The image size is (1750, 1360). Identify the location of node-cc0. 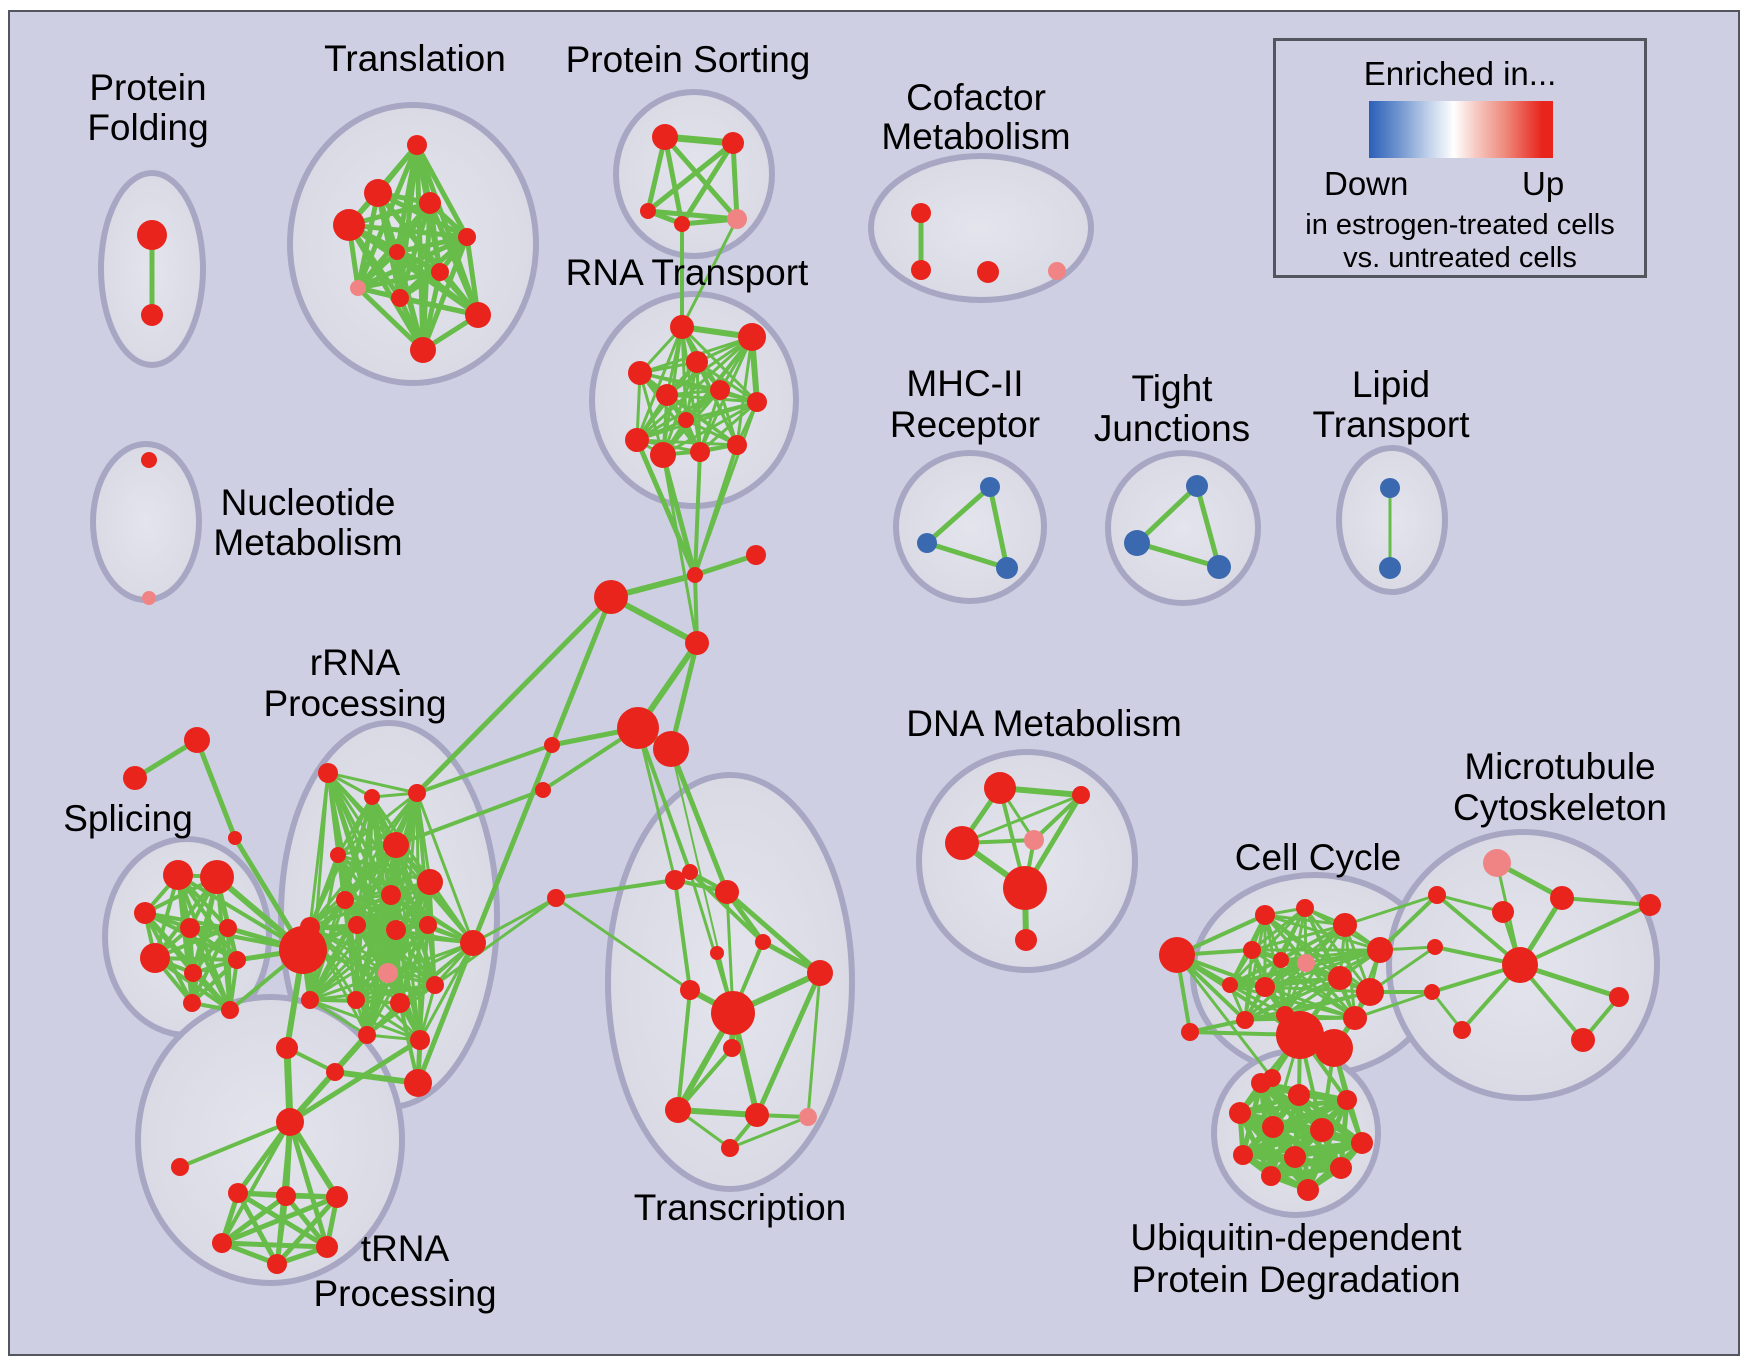
(1177, 955).